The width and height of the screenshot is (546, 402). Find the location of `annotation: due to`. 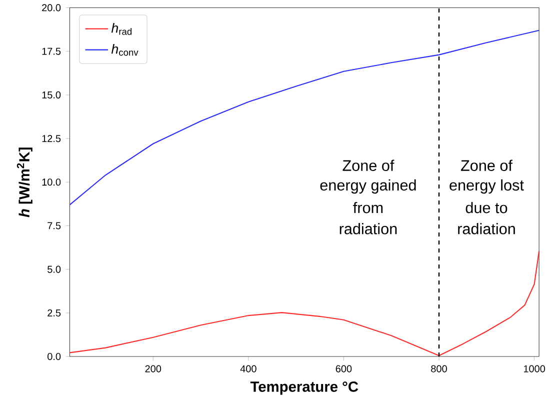

annotation: due to is located at coordinates (487, 208).